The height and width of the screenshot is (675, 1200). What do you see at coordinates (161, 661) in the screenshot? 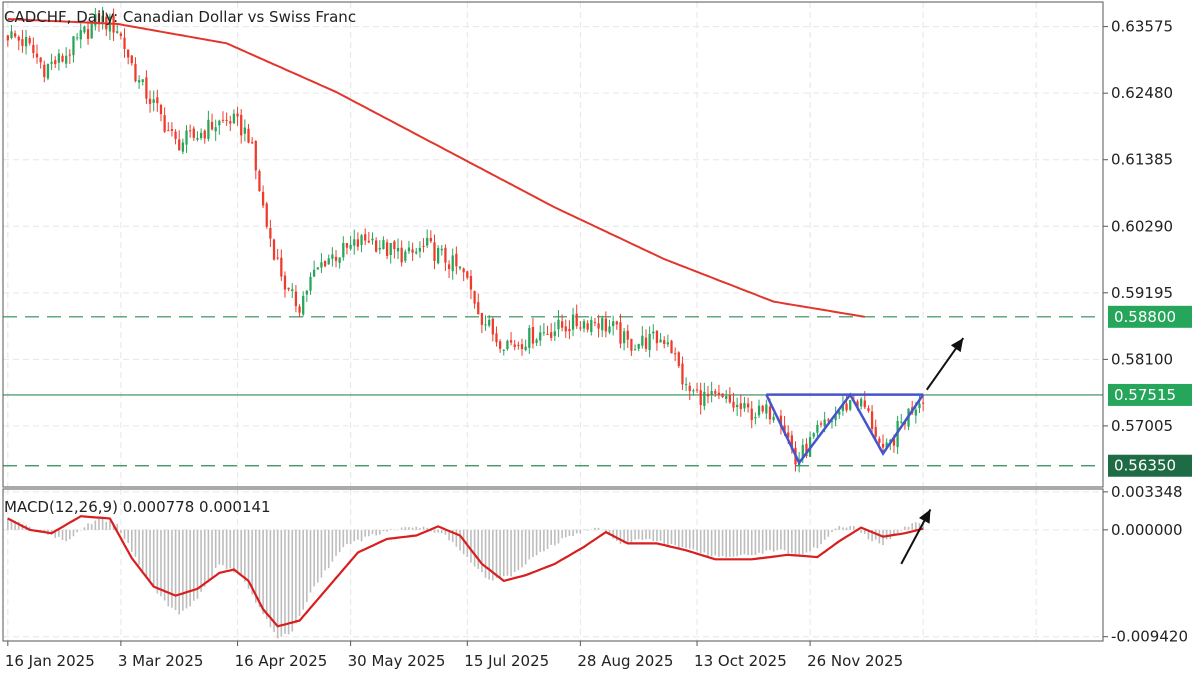
I see `x-tick-label: 3 Mar 2025` at bounding box center [161, 661].